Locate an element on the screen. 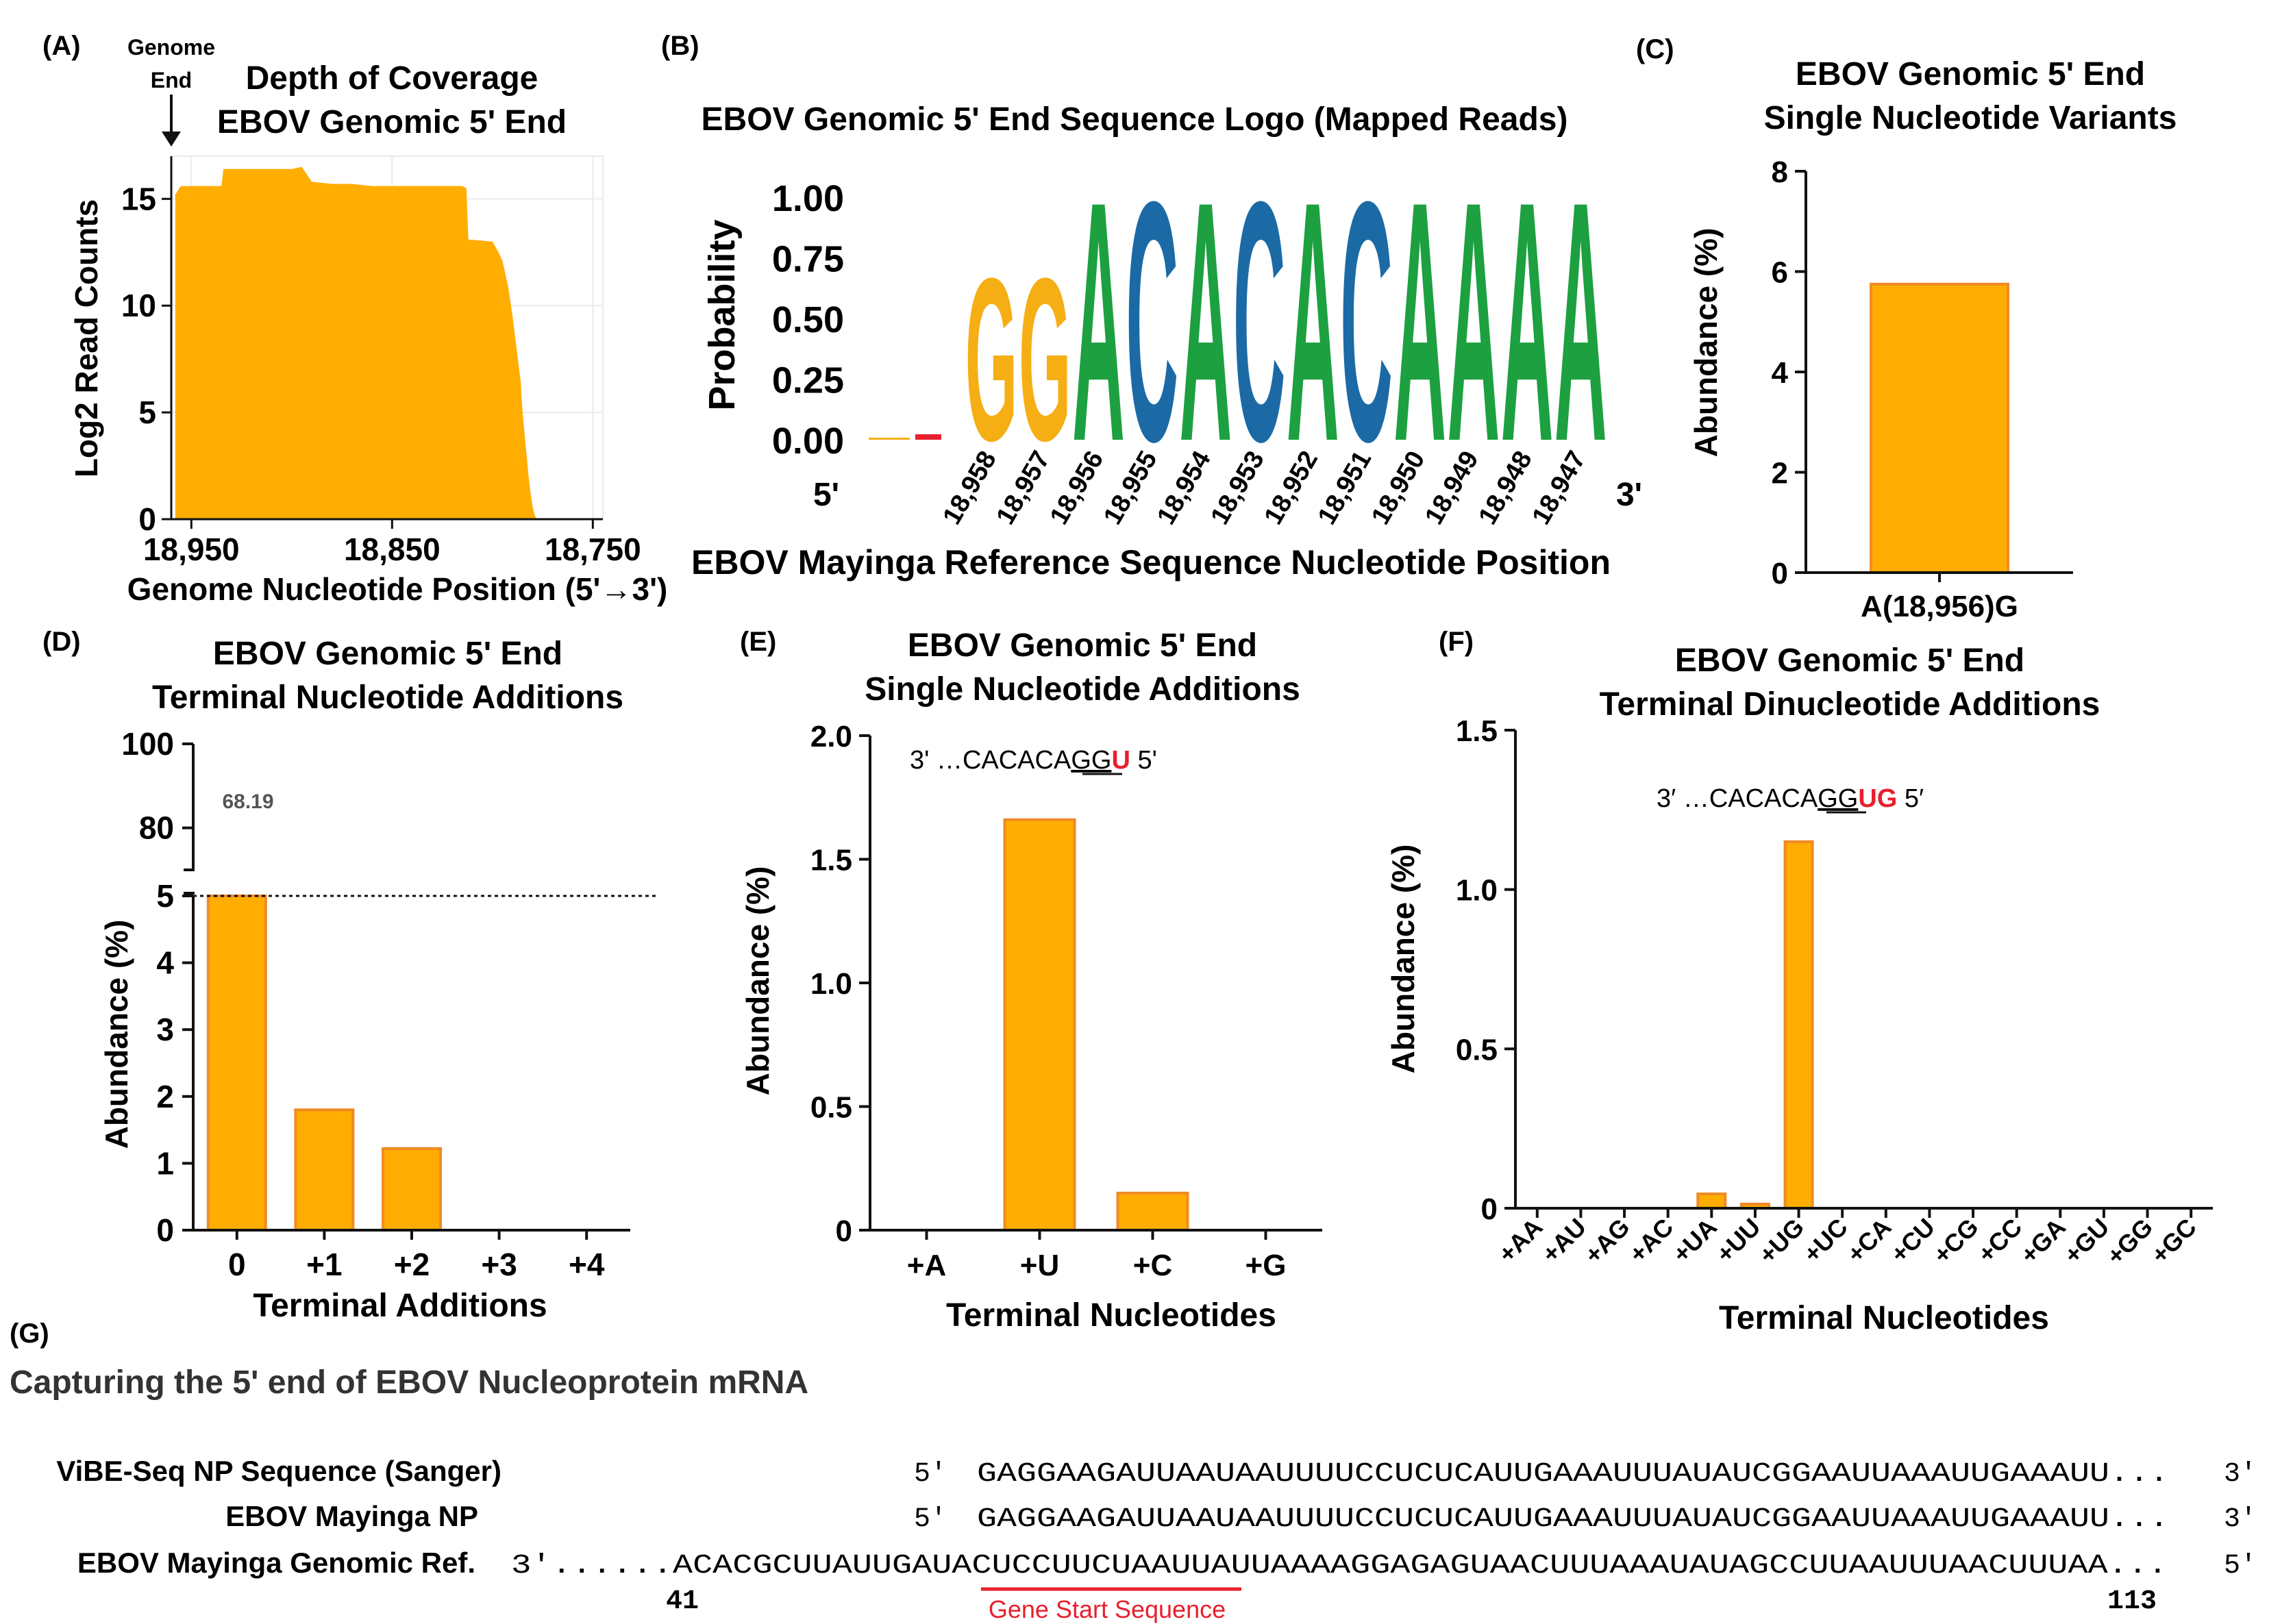 Image resolution: width=2269 pixels, height=1624 pixels. ytick-label: 5 is located at coordinates (165, 896).